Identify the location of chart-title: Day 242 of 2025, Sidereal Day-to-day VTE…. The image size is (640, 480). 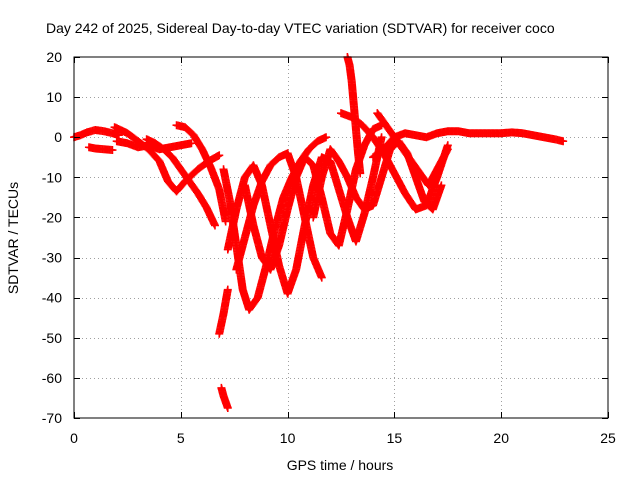
(300, 28).